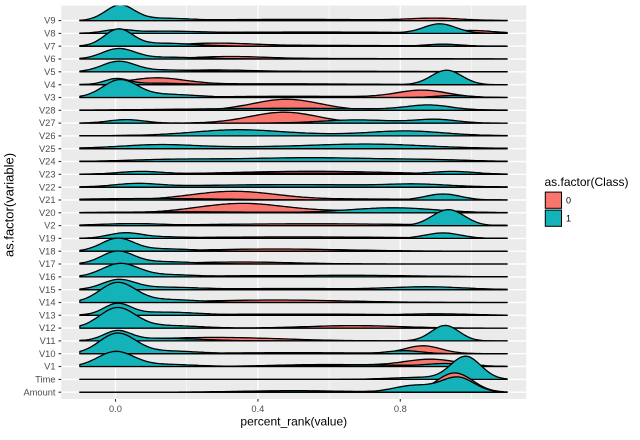  Describe the element at coordinates (568, 218) in the screenshot. I see `svg-text: 1` at that location.